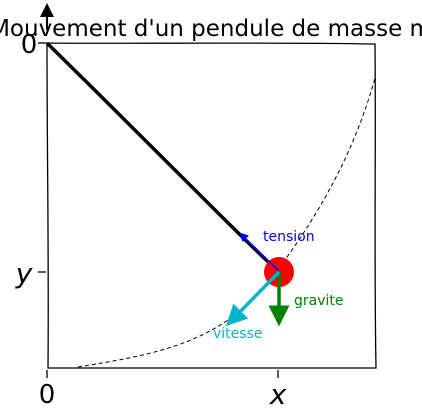 This screenshot has width=422, height=419. Describe the element at coordinates (289, 237) in the screenshot. I see `tension-label: tension` at that location.